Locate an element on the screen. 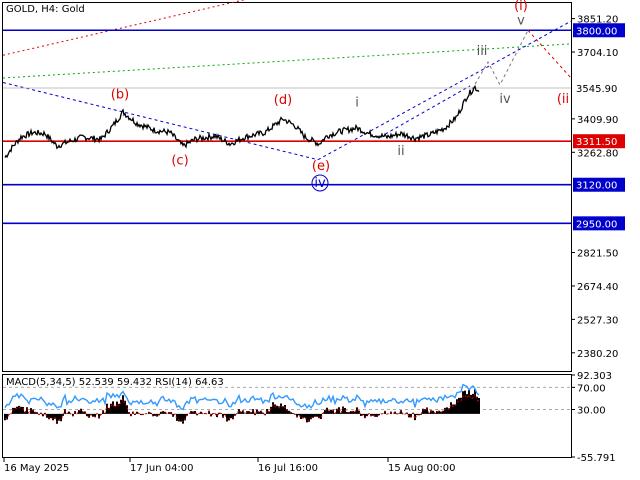 This screenshot has width=640, height=480. y-tick-label-5: 2674.40 is located at coordinates (597, 287).